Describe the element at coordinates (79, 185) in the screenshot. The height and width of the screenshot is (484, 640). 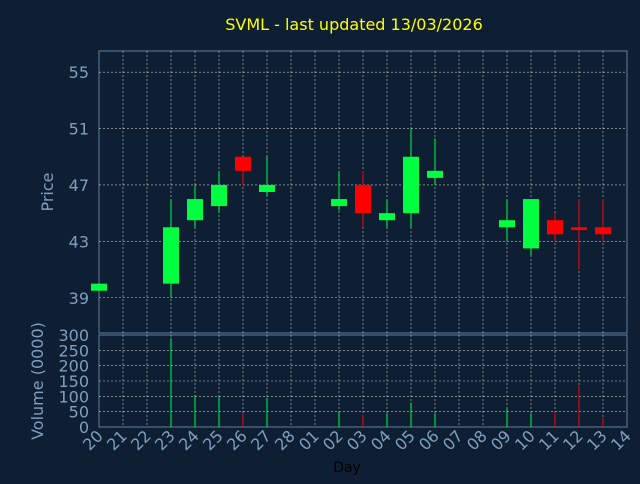
I see `price-tick-label: 47` at that location.